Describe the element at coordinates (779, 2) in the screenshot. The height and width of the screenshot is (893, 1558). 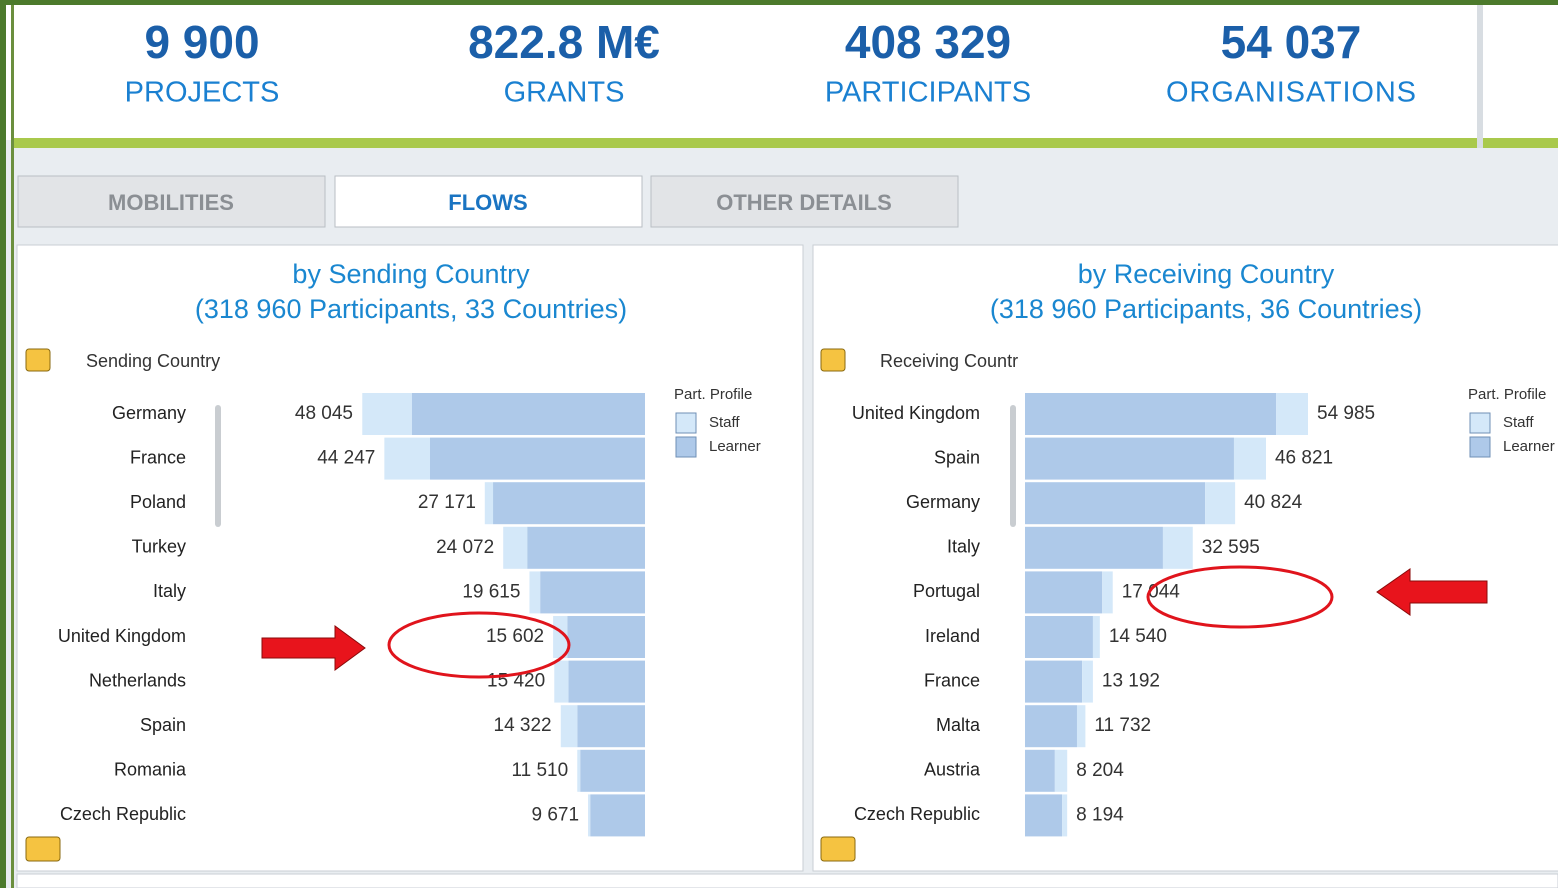
I see `frame-top` at that location.